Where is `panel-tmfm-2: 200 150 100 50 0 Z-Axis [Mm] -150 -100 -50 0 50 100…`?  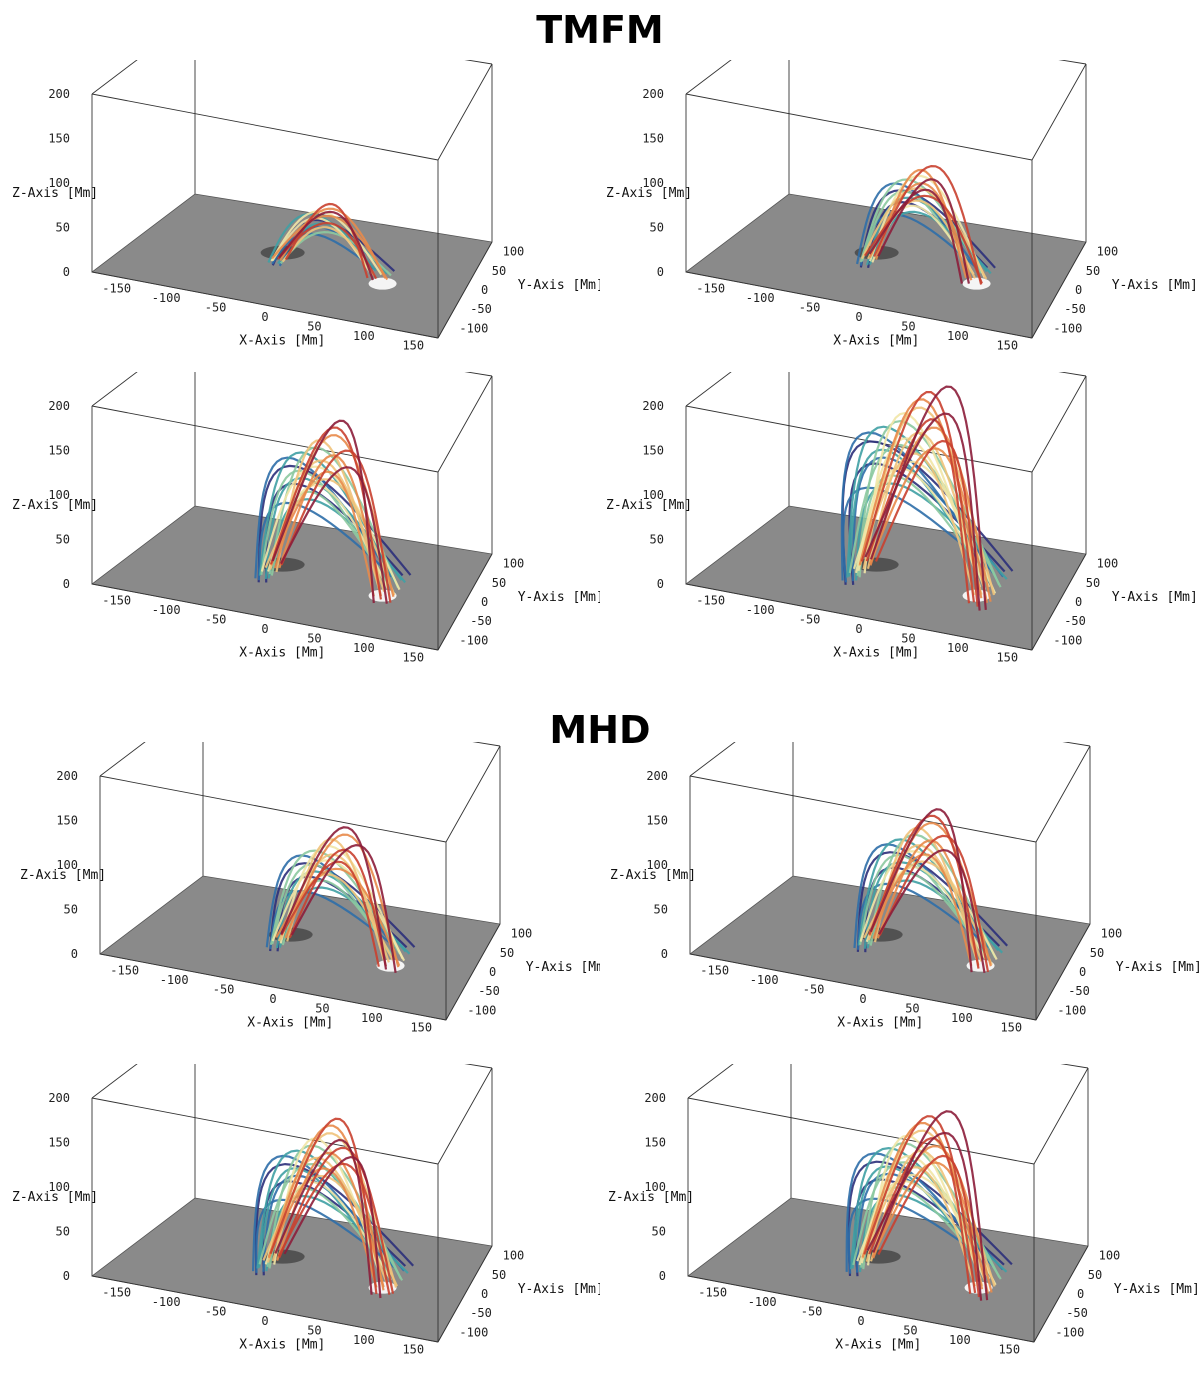
panel-tmfm-2: 200 150 100 50 0 Z-Axis [Mm] -150 -100 -50 0 50 100… is located at coordinates (902, 205).